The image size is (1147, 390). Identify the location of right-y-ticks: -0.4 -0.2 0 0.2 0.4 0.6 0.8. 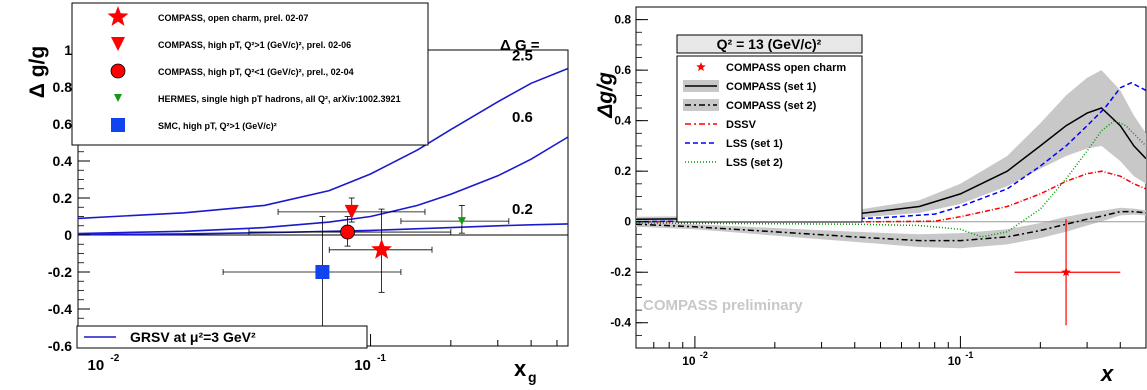
(629, 177).